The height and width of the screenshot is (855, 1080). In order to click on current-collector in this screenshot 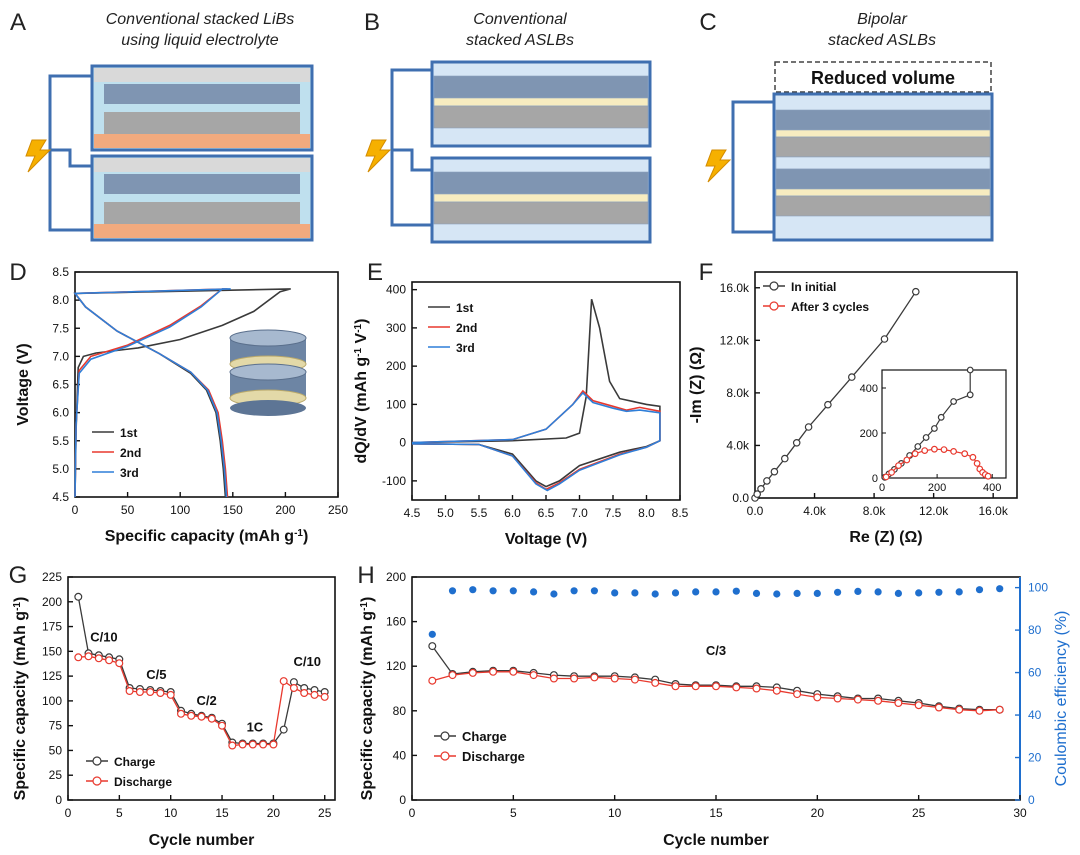, I will do `click(202, 75)`.